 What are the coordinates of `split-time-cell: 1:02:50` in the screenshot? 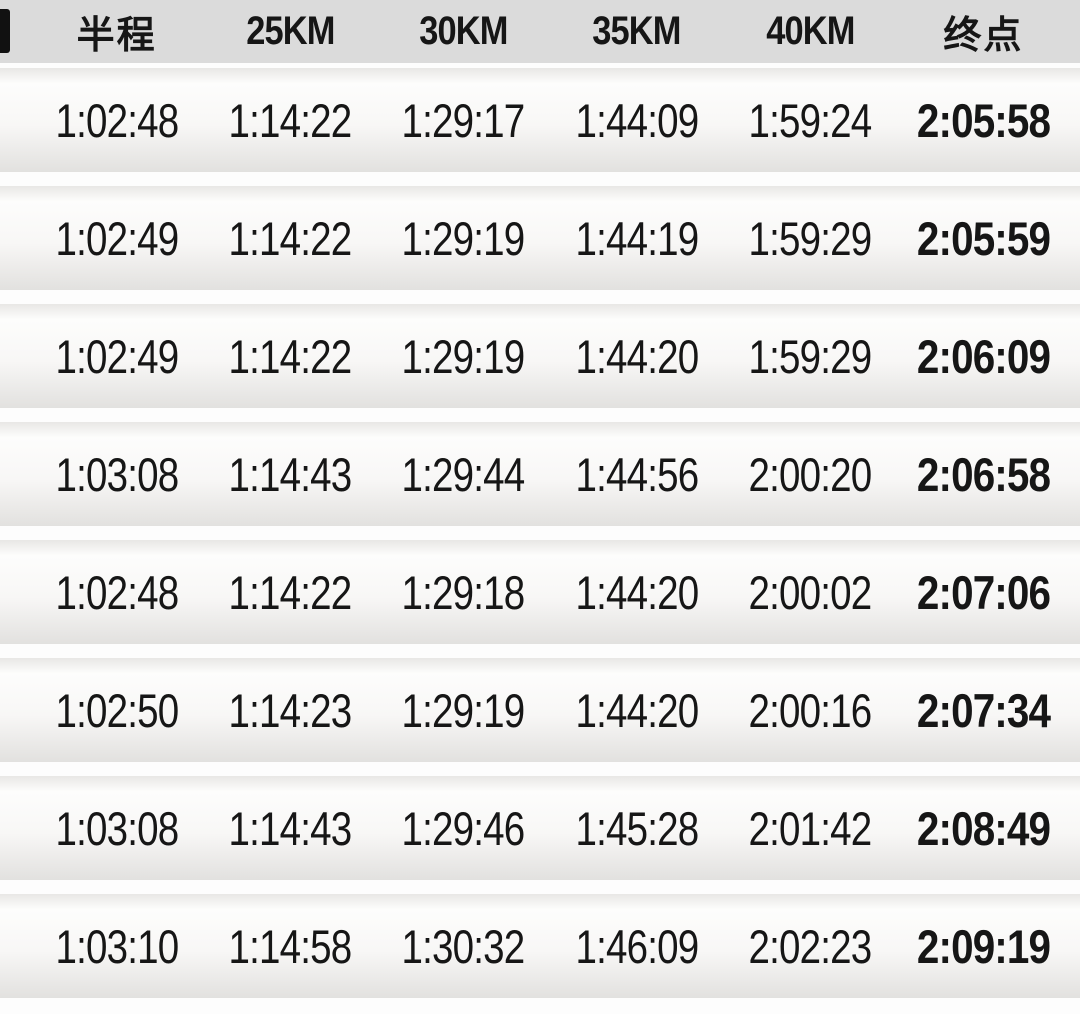 It's located at (117, 710).